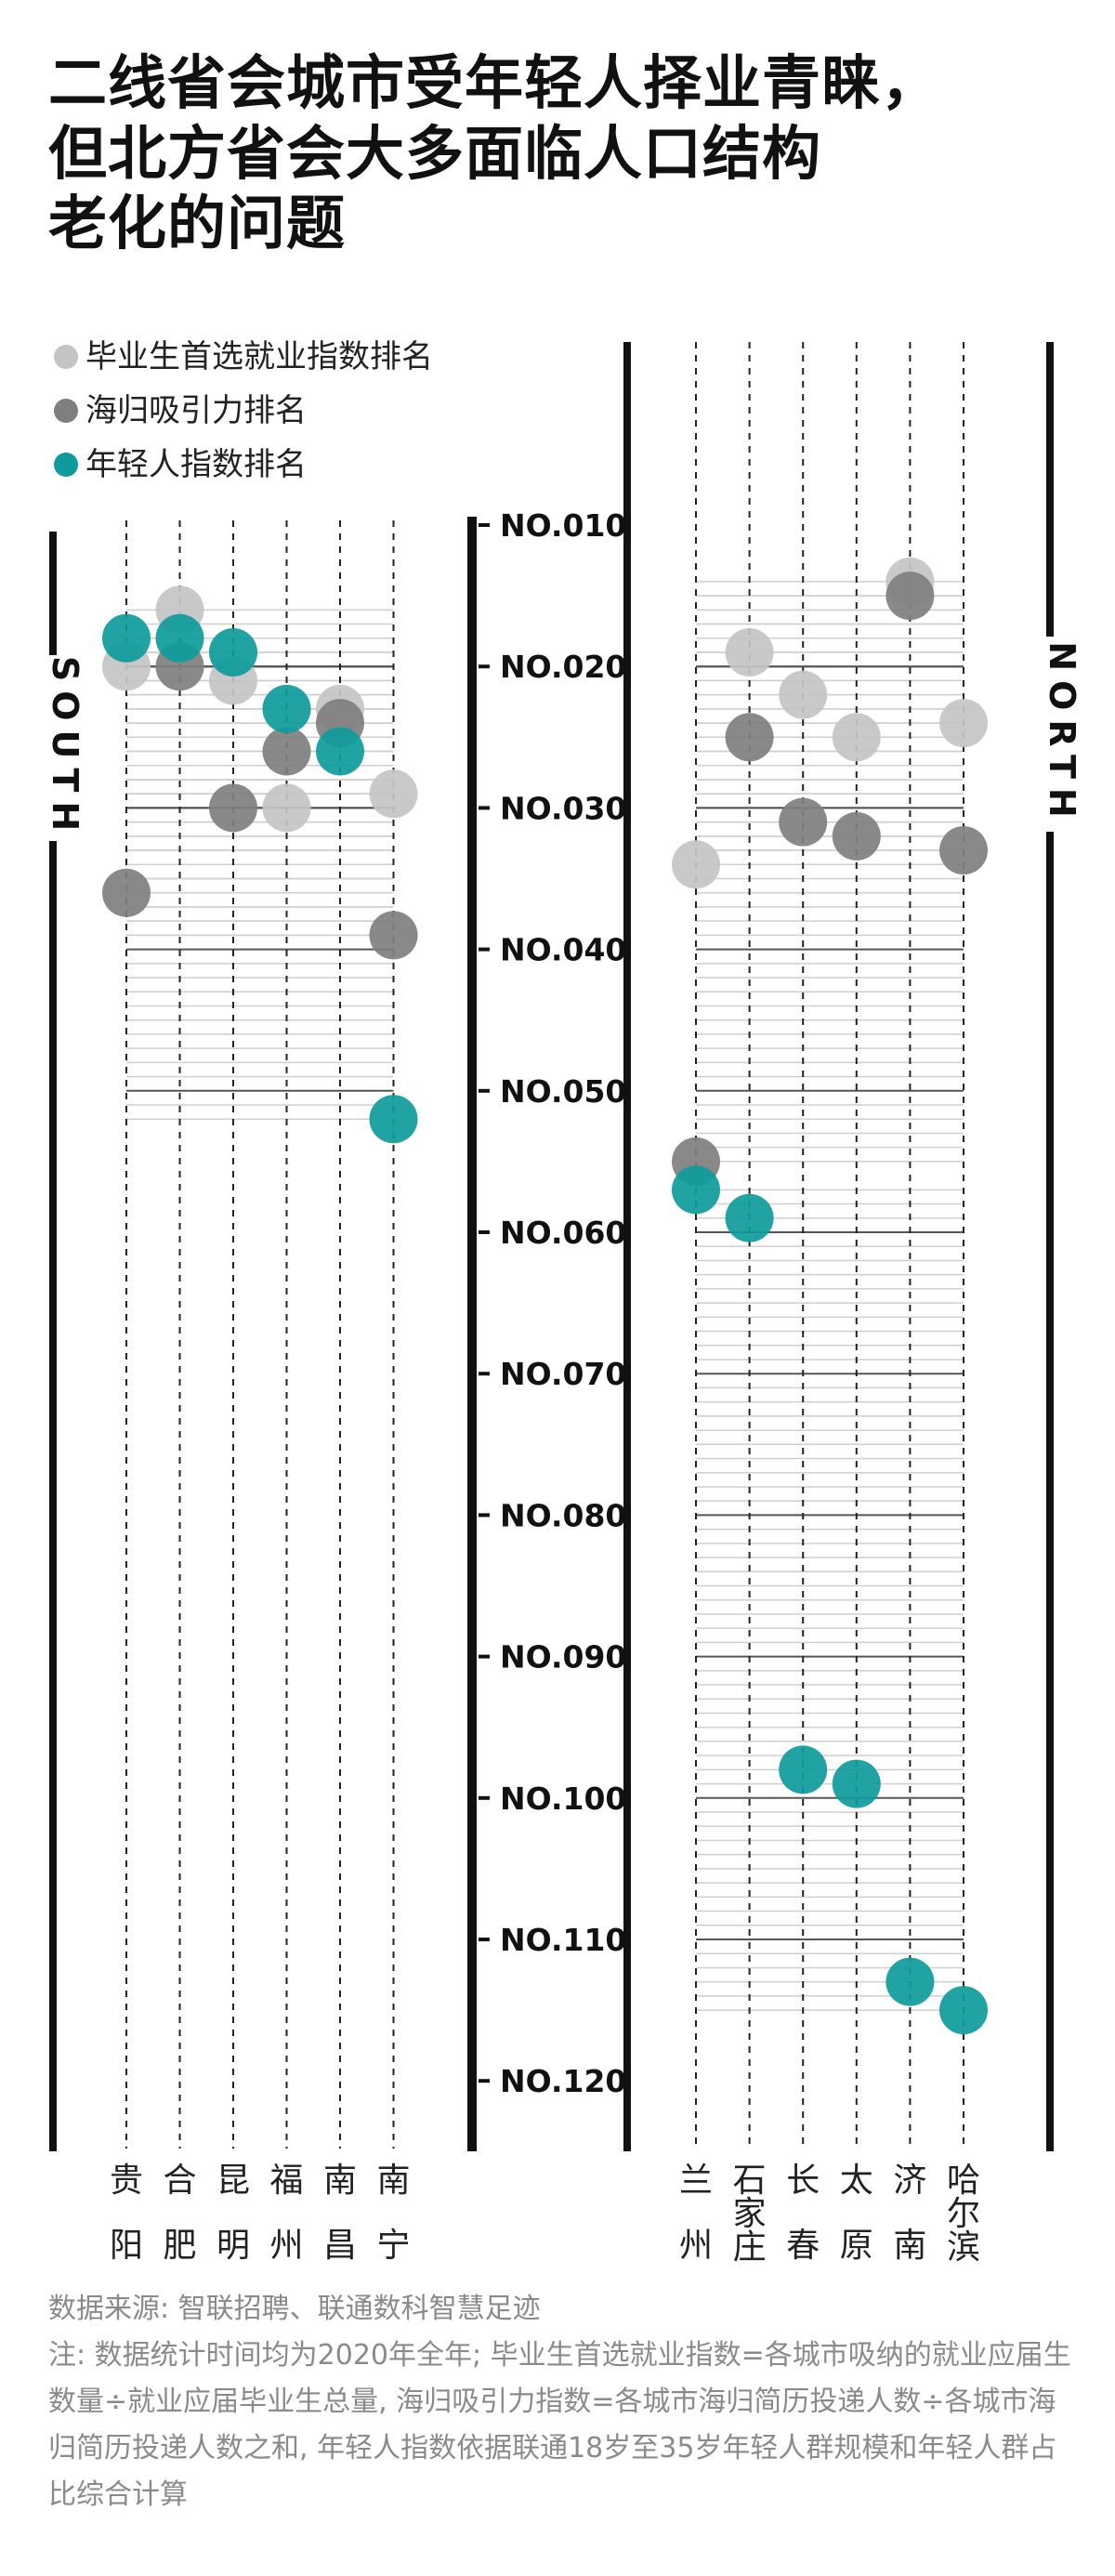  I want to click on city-label: 石, so click(750, 2181).